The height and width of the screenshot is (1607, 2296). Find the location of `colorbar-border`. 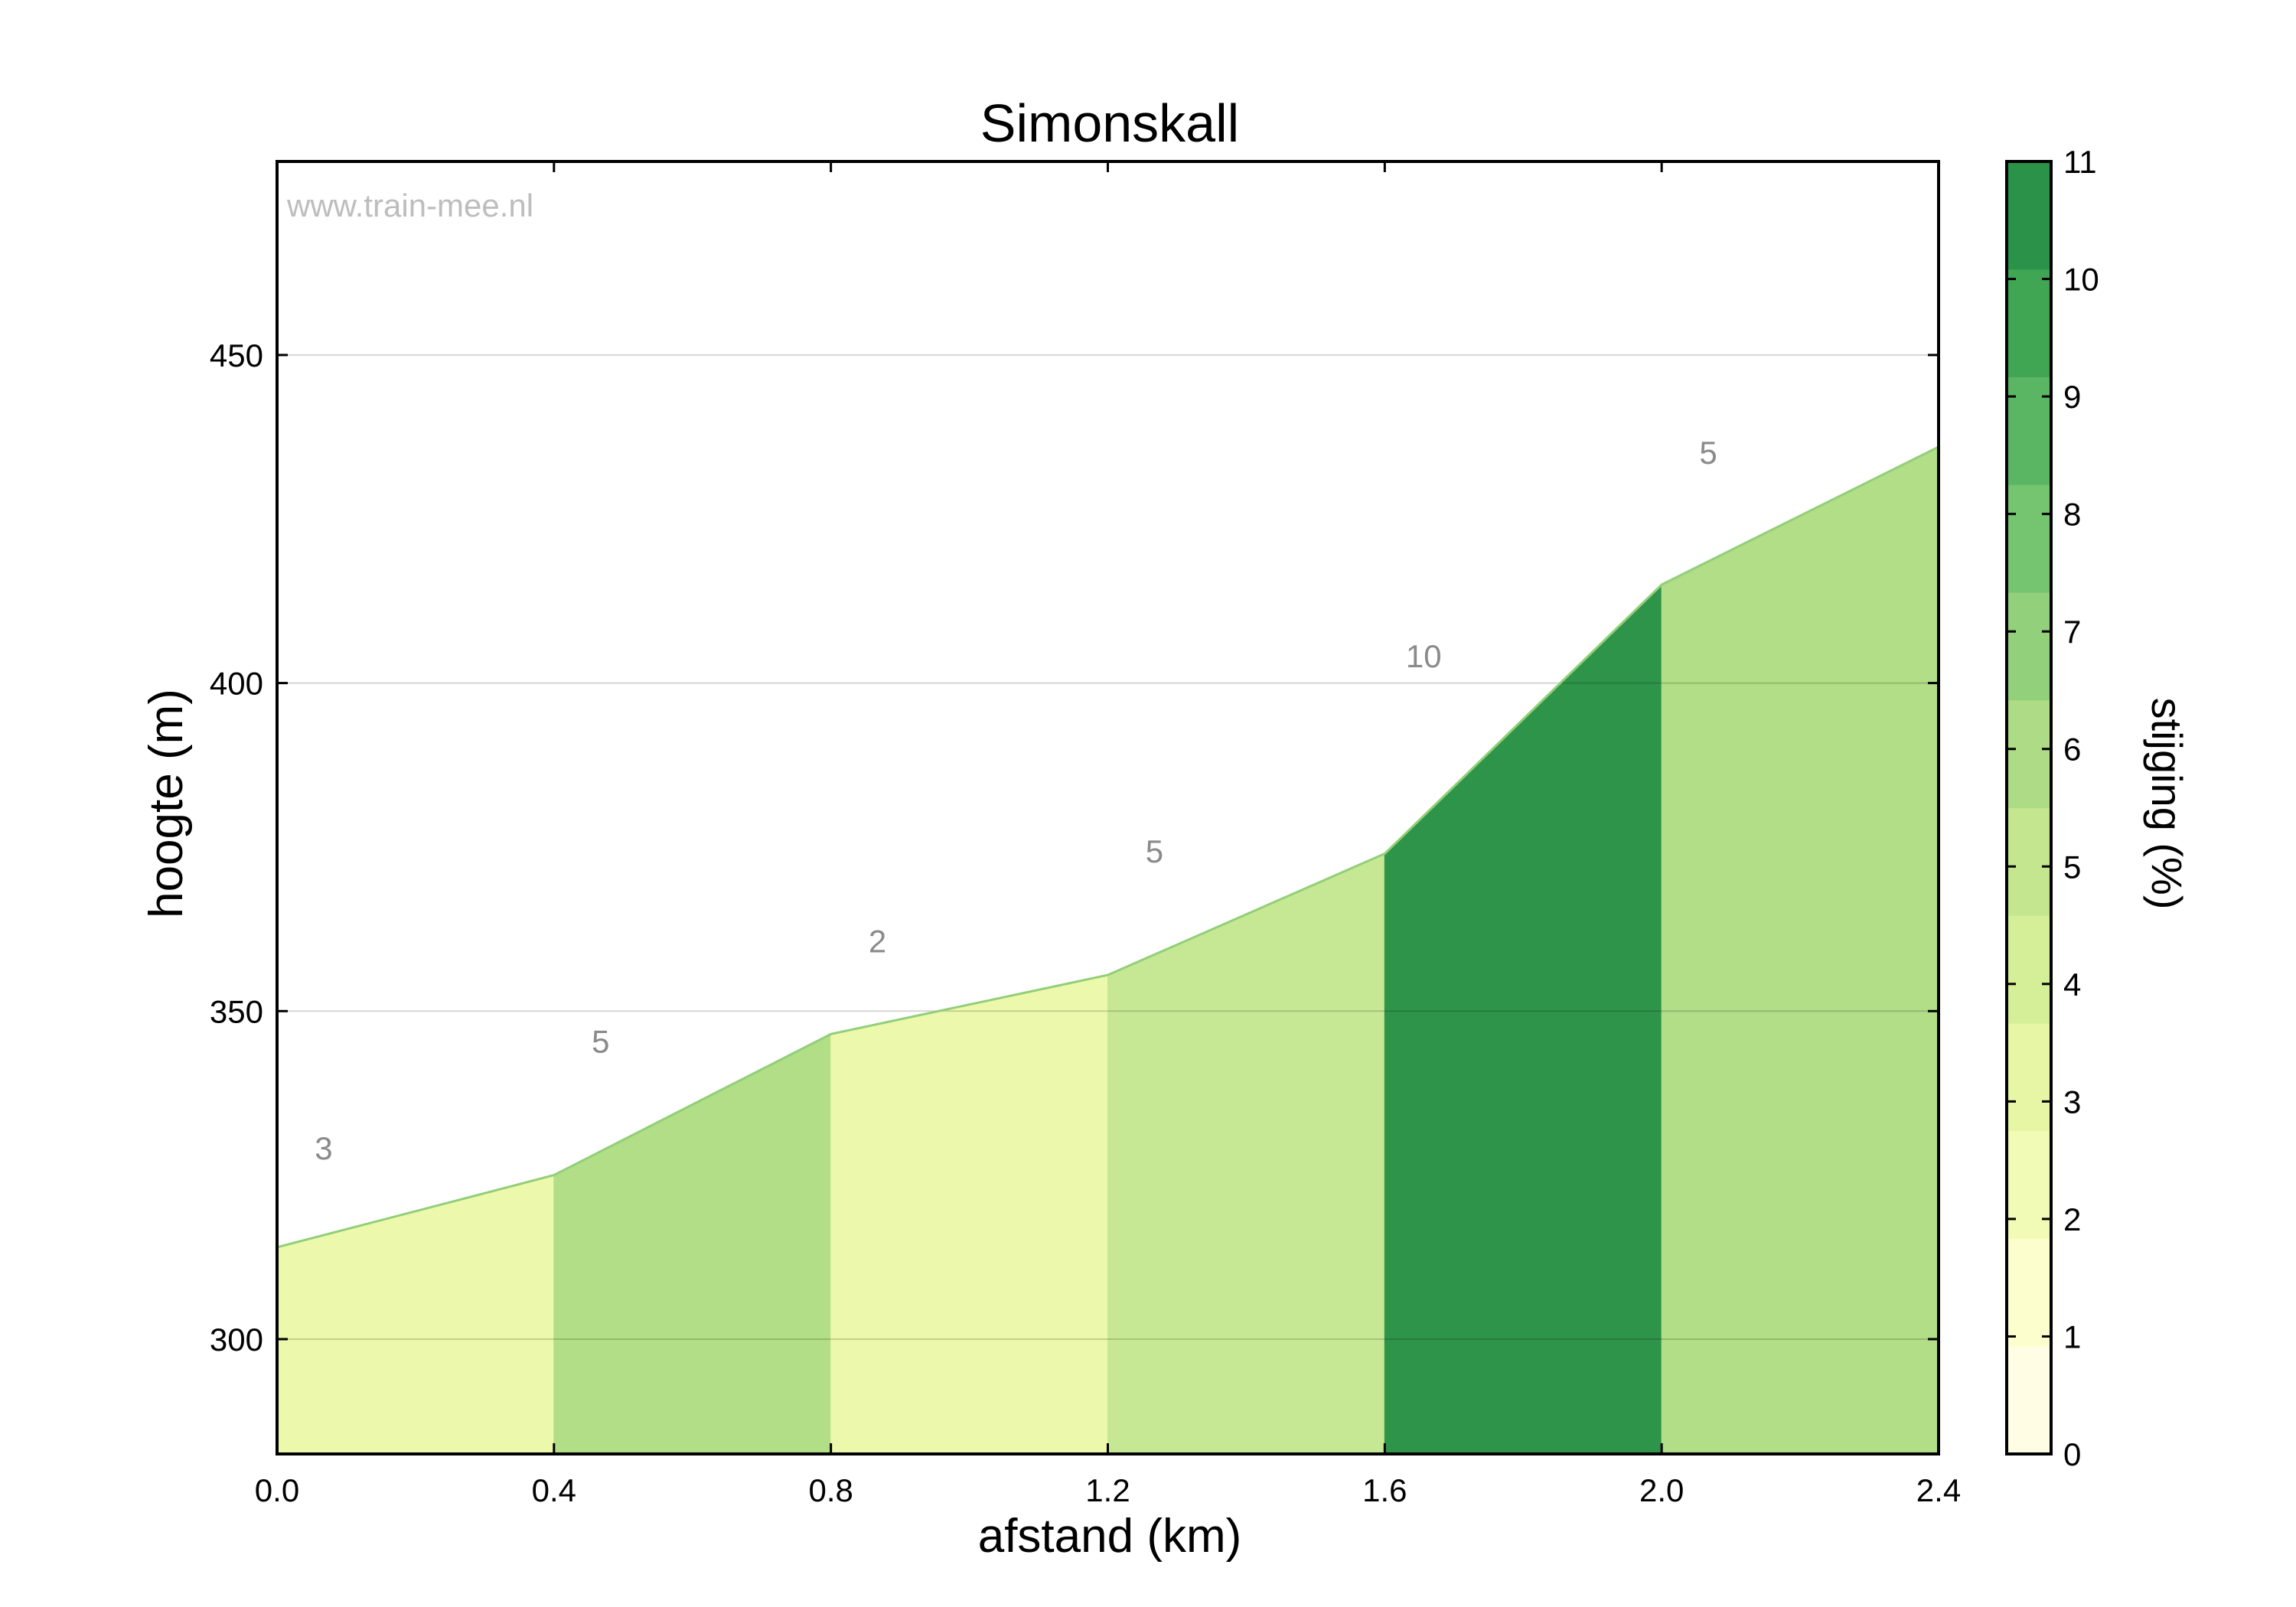

colorbar-border is located at coordinates (2029, 808).